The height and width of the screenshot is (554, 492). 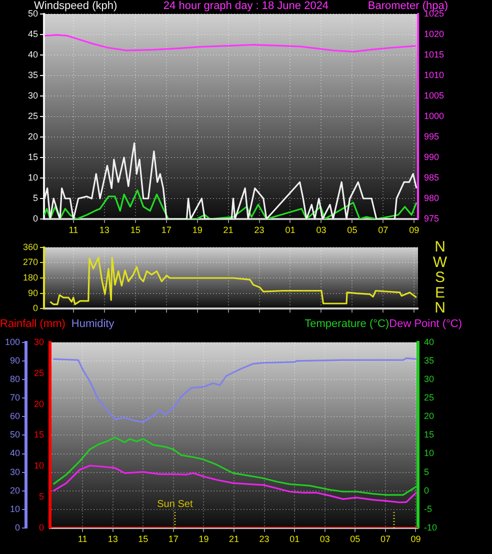 I want to click on y-tick-label: 45, so click(x=33, y=33).